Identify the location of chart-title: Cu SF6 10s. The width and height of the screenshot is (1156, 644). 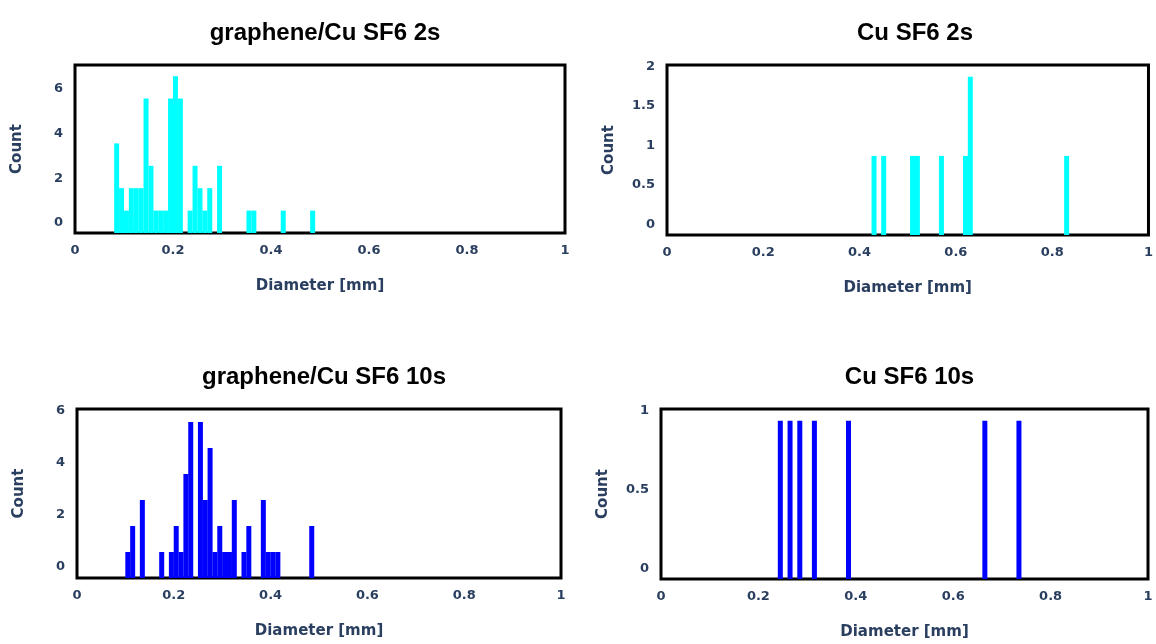
(909, 375).